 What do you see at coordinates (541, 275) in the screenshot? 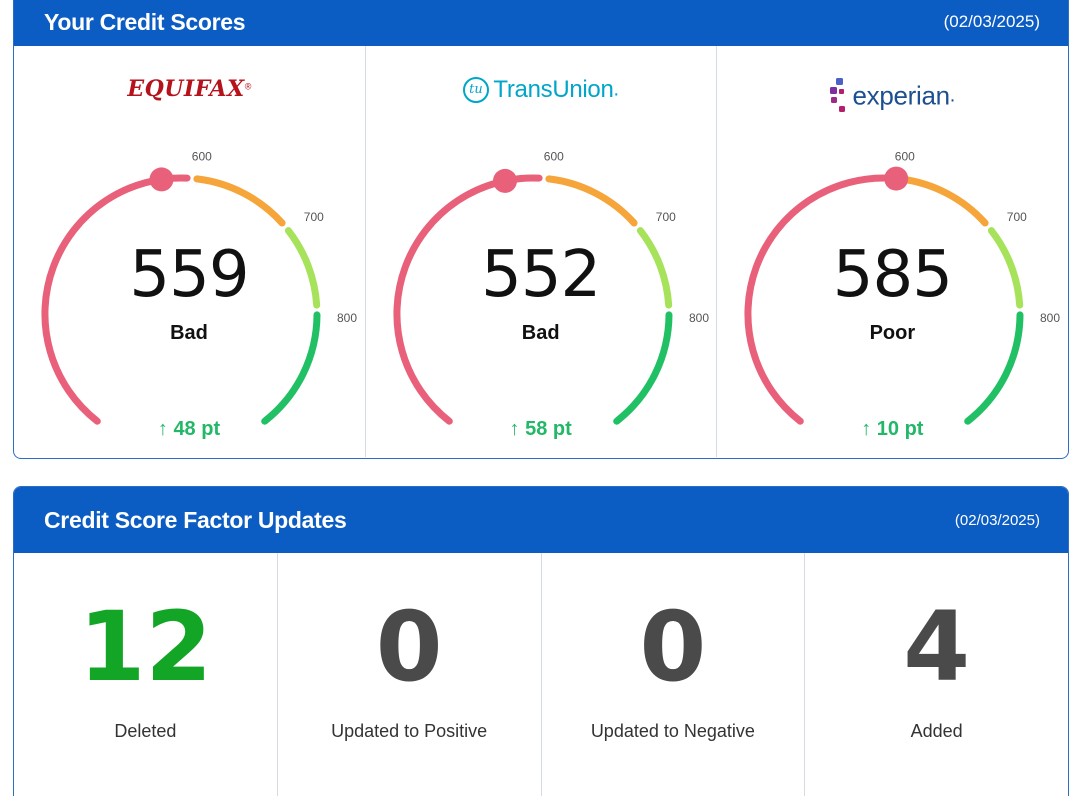
I see `transunion-score: 552` at bounding box center [541, 275].